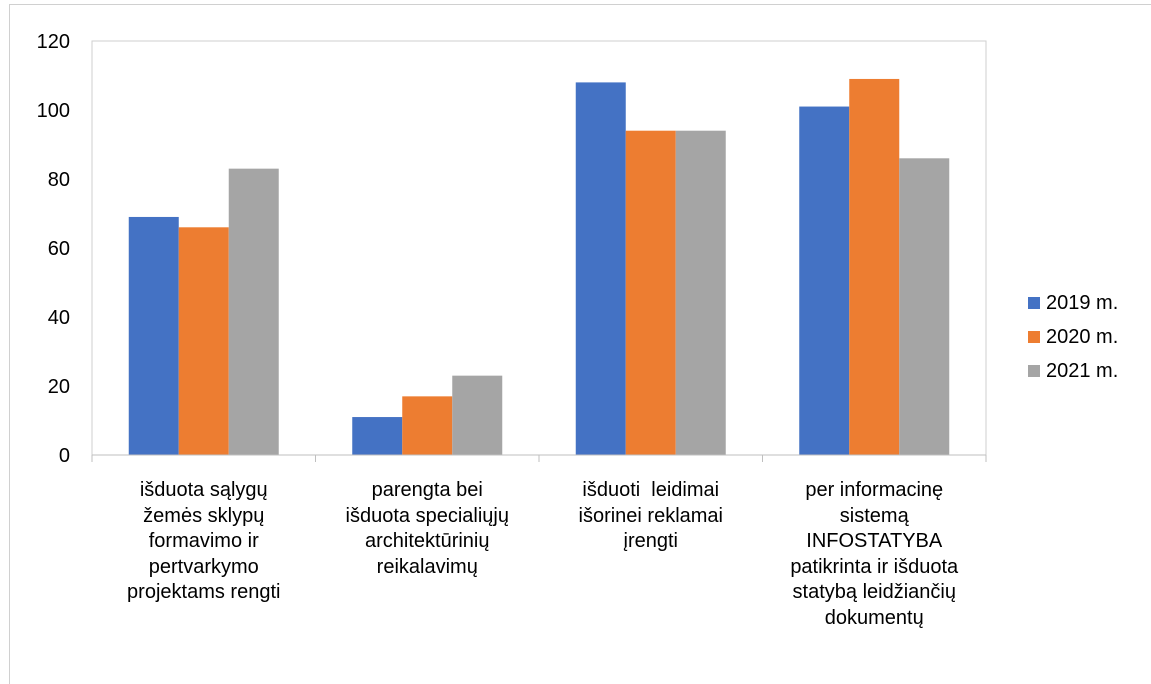 The image size is (1151, 684). I want to click on x-category-label-line: dokumentų, so click(874, 617).